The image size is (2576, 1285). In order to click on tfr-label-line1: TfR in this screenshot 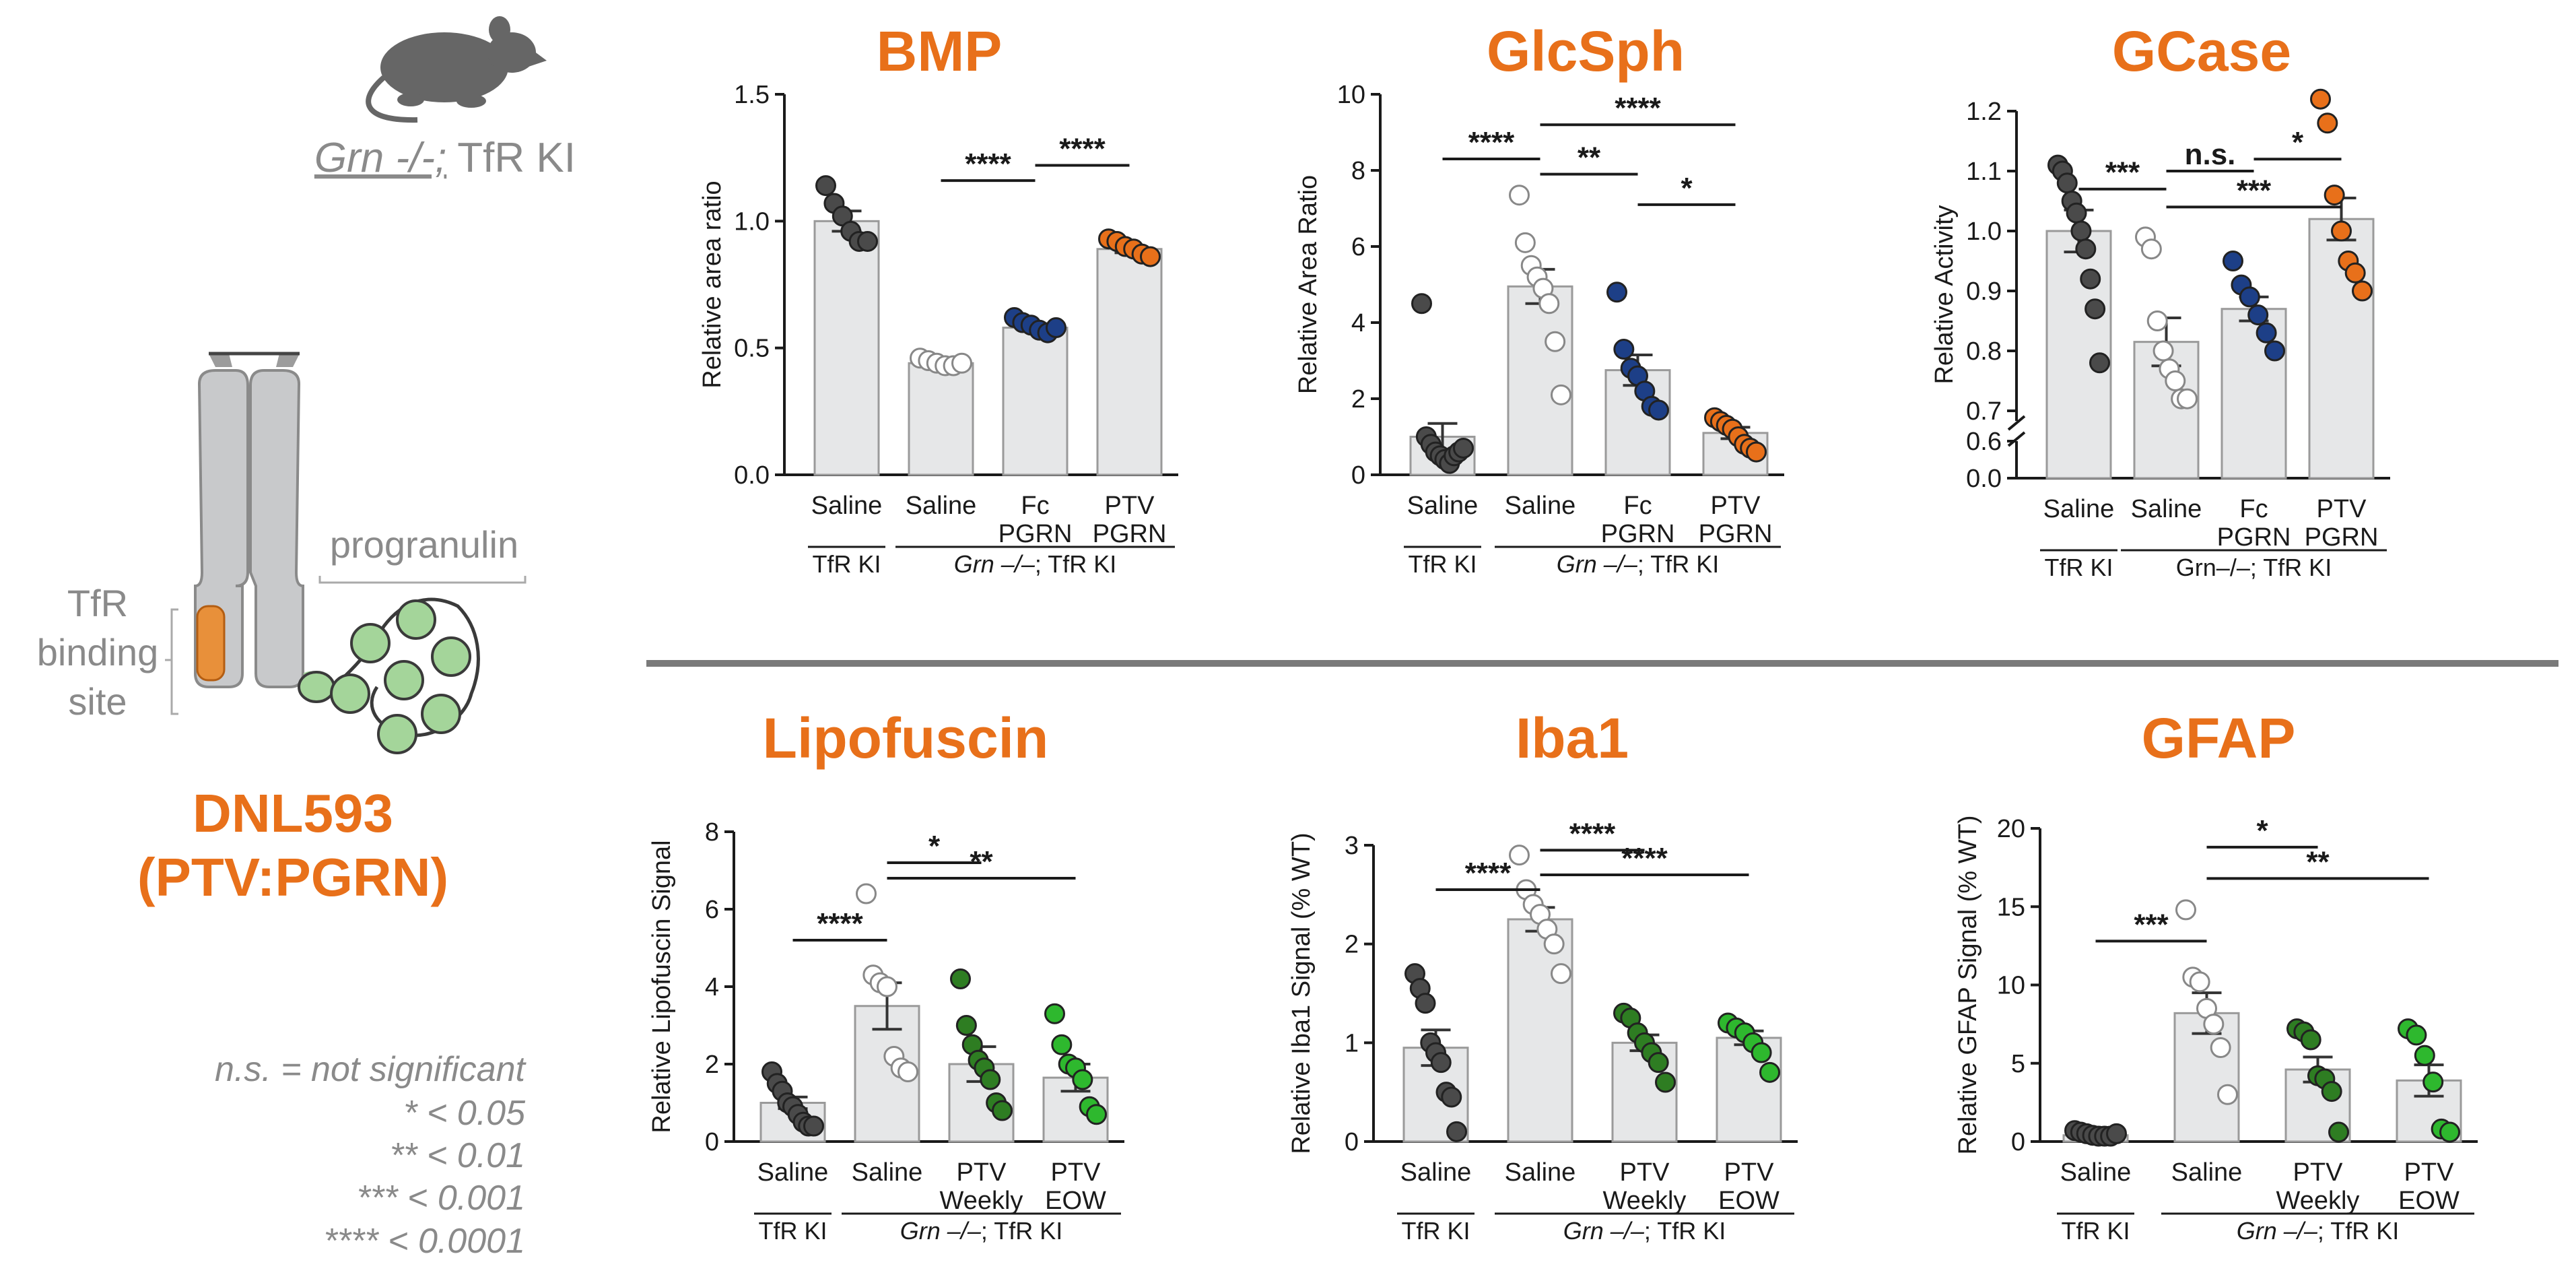, I will do `click(97, 603)`.